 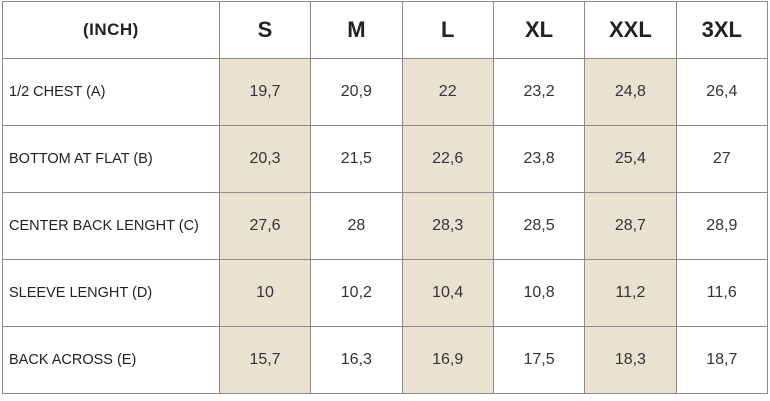 I want to click on value-cell: 23,8, so click(x=539, y=159).